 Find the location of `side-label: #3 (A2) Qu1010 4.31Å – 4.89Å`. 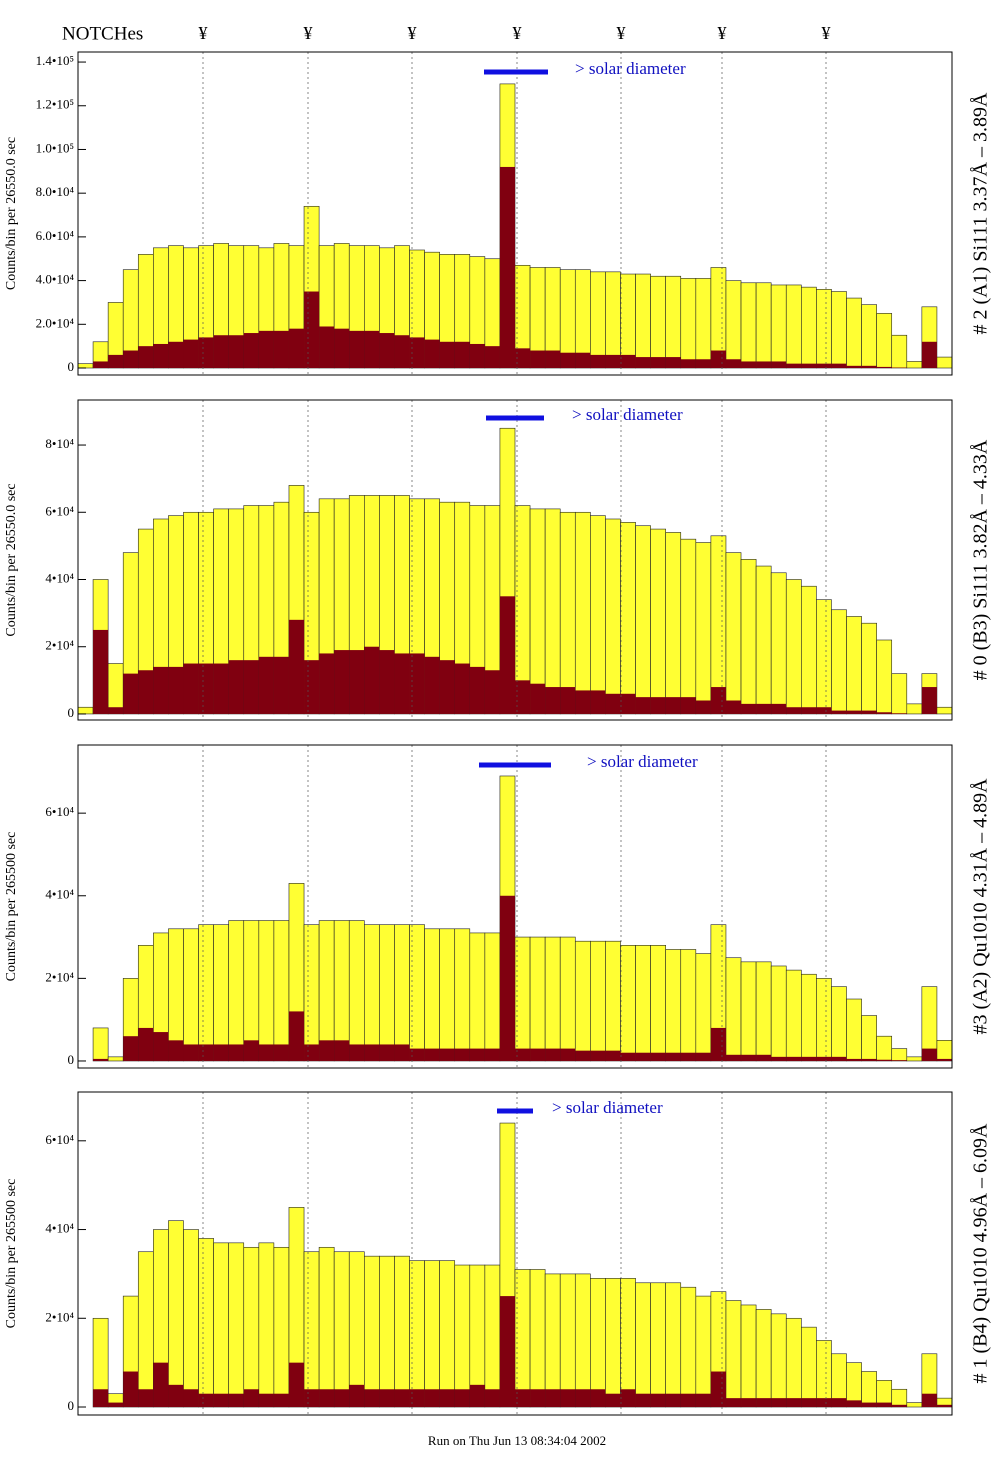

side-label: #3 (A2) Qu1010 4.31Å – 4.89Å is located at coordinates (981, 906).